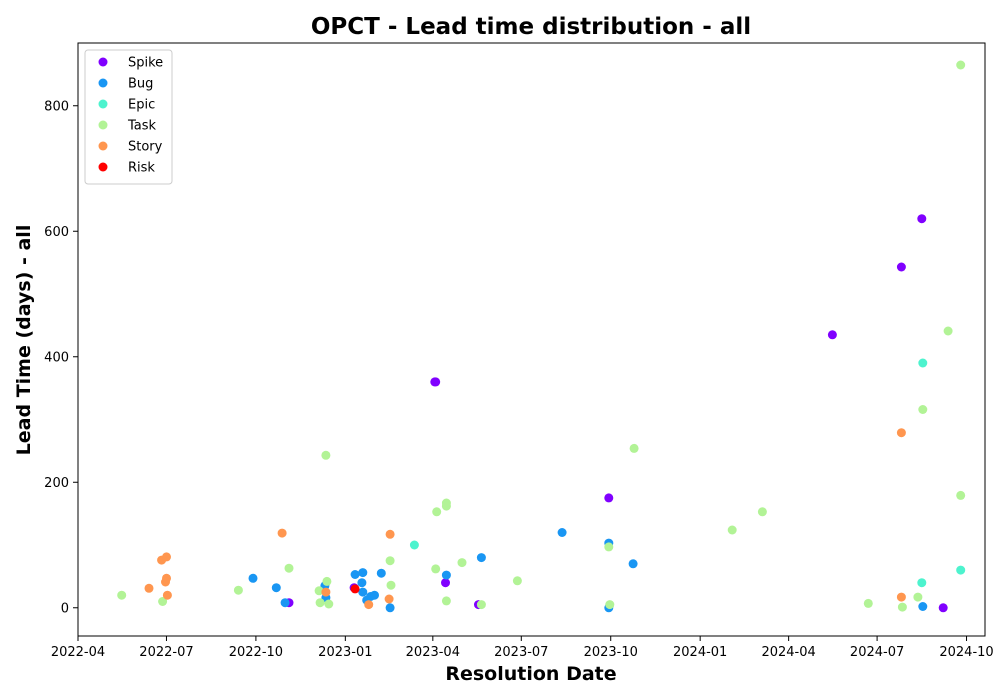 Image resolution: width=1000 pixels, height=700 pixels. What do you see at coordinates (531, 27) in the screenshot?
I see `chart-title: OPCT - Lead time distribution - all` at bounding box center [531, 27].